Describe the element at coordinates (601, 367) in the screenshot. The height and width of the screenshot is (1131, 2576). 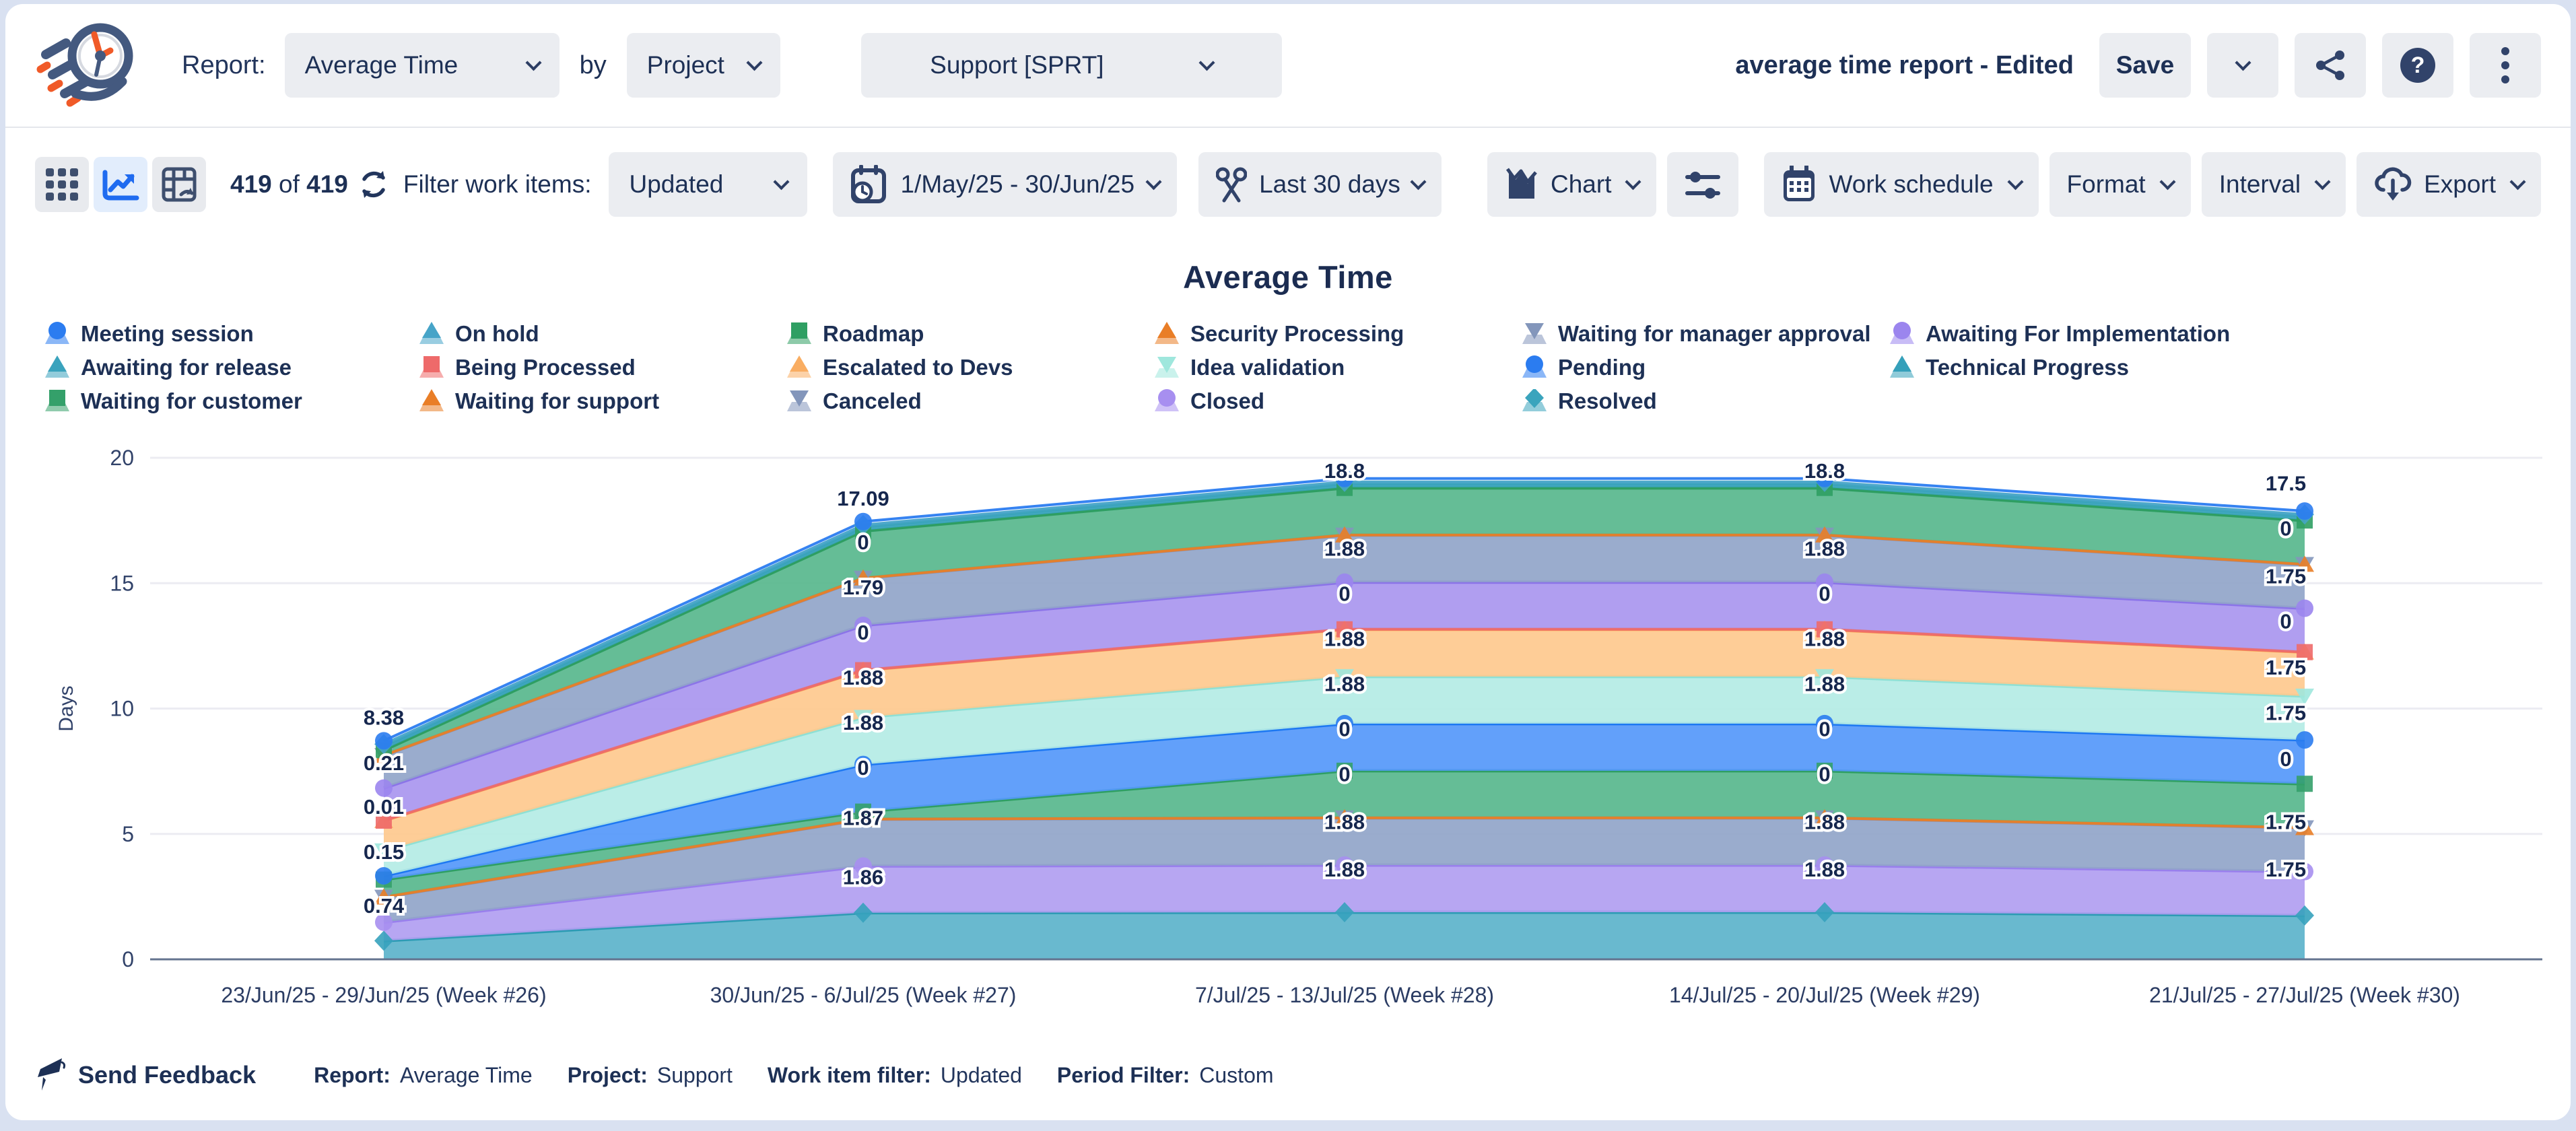
I see `legend-item-being-processed: Being Processed` at that location.